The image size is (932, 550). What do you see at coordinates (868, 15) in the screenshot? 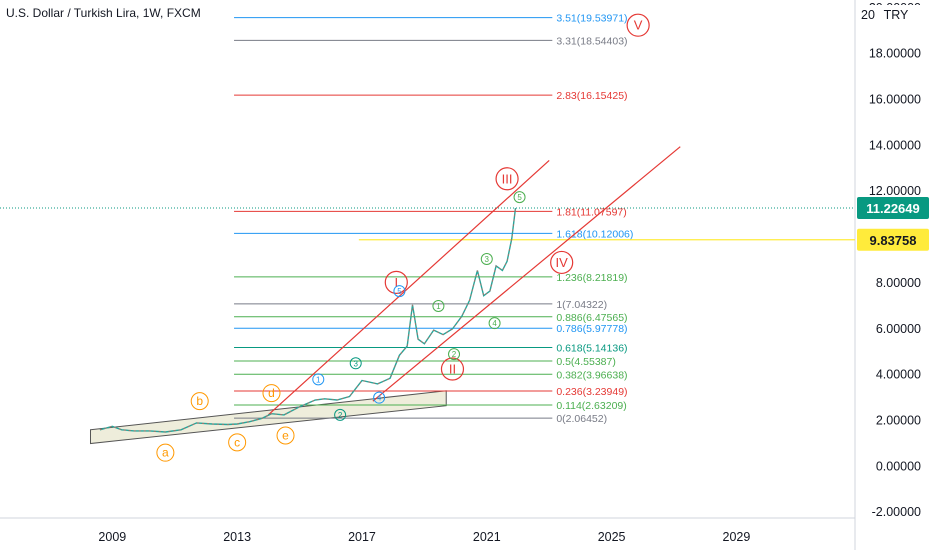
I see `y-axis-tick-label: 20` at bounding box center [868, 15].